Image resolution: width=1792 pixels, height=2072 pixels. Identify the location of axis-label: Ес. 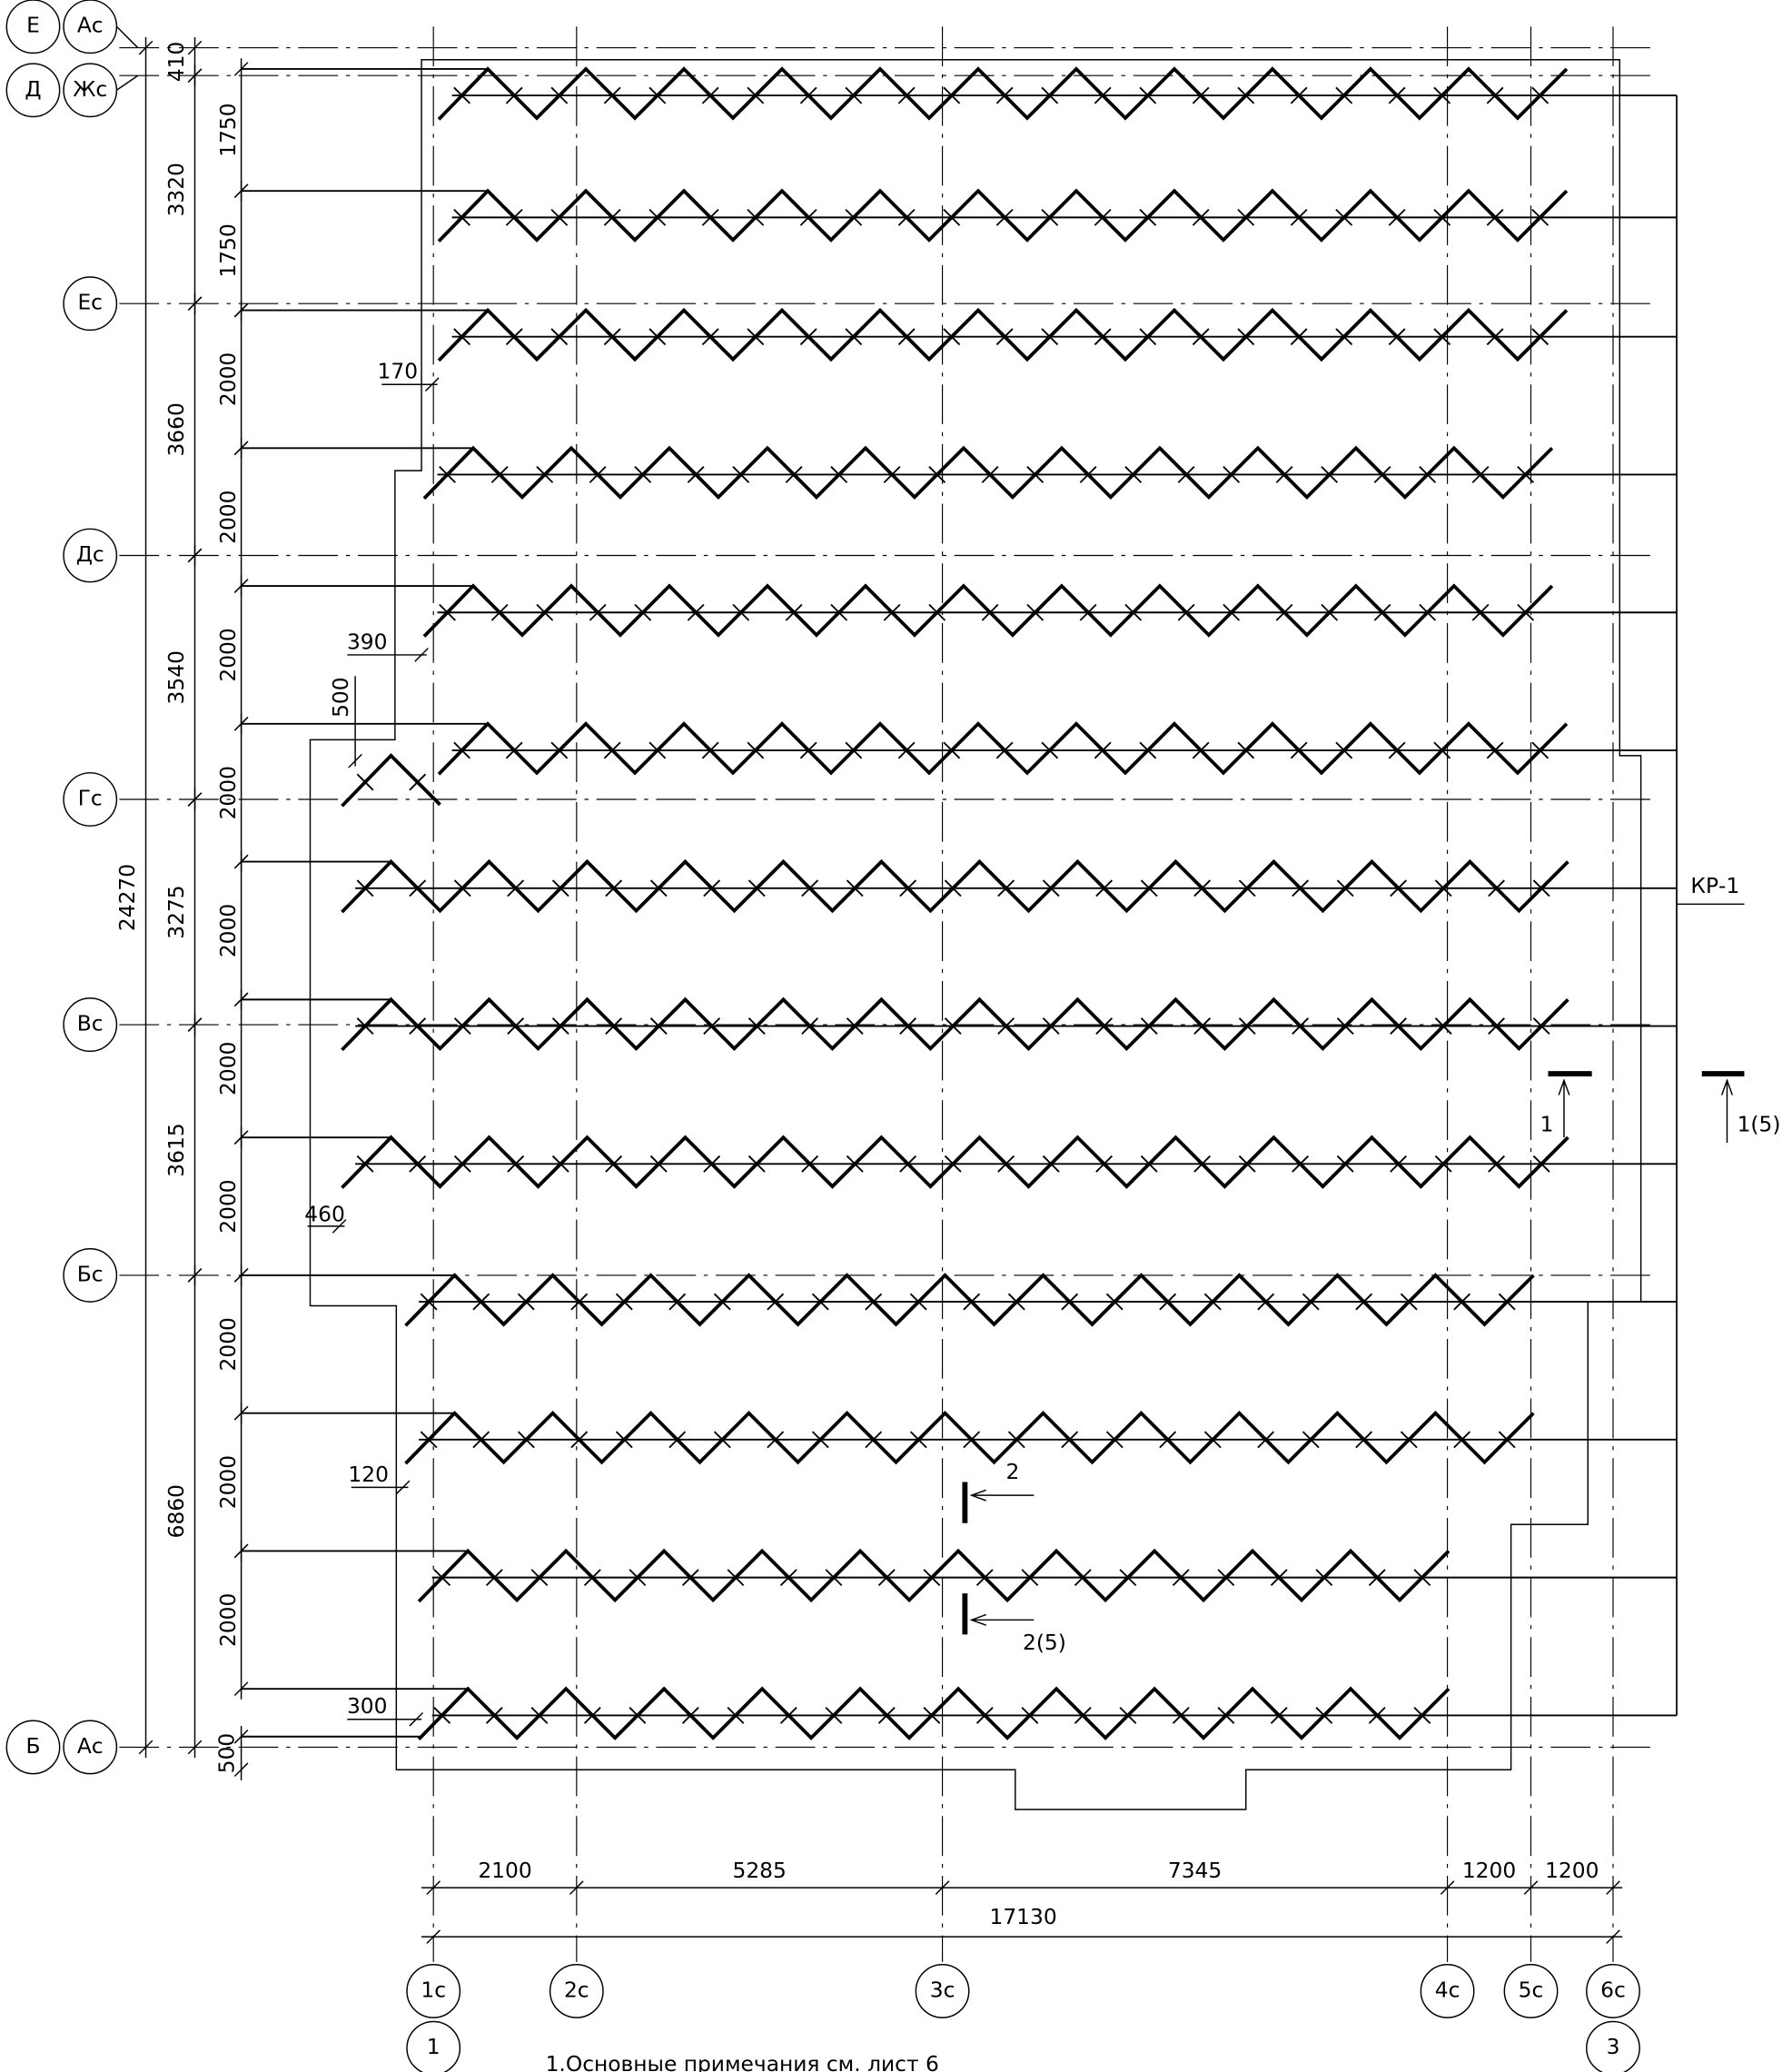
(90, 302).